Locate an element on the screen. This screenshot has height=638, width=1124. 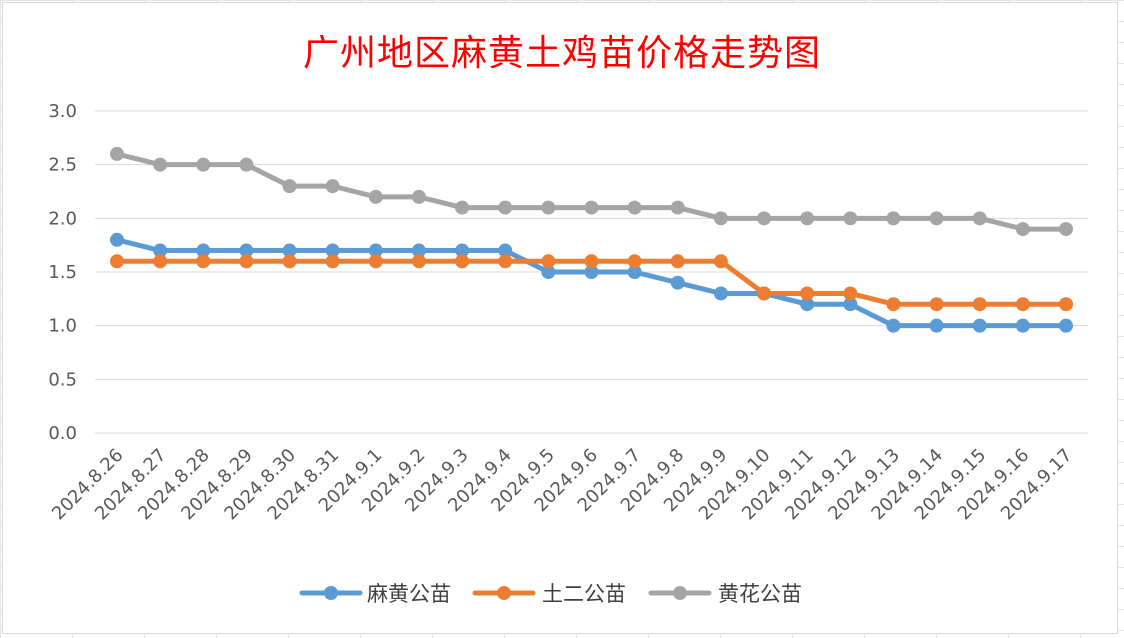
y-tick-label: 2.5 is located at coordinates (62, 165).